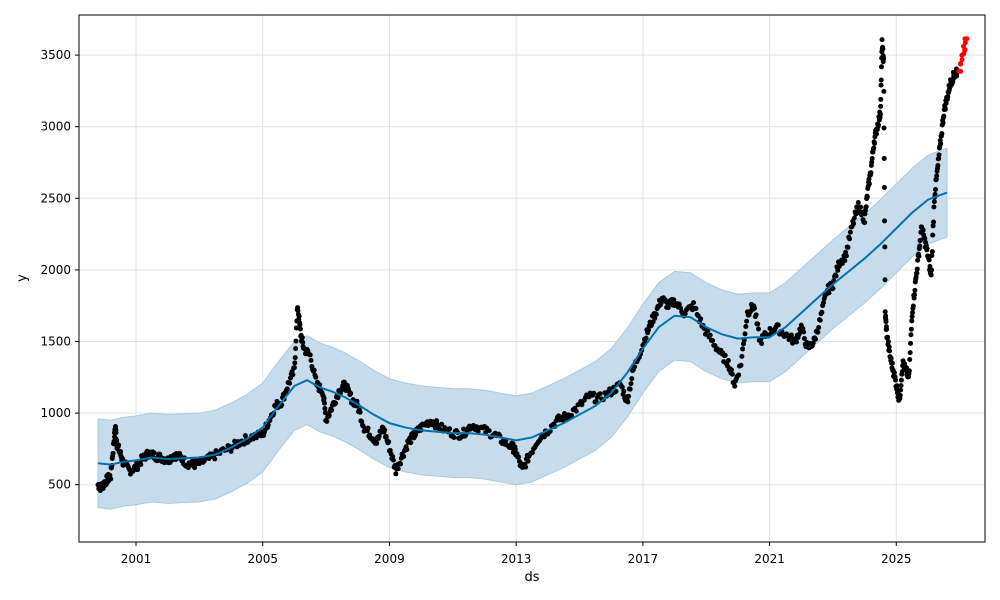 The image size is (1000, 600). Describe the element at coordinates (55, 270) in the screenshot. I see `y-tick-label: 2000` at that location.